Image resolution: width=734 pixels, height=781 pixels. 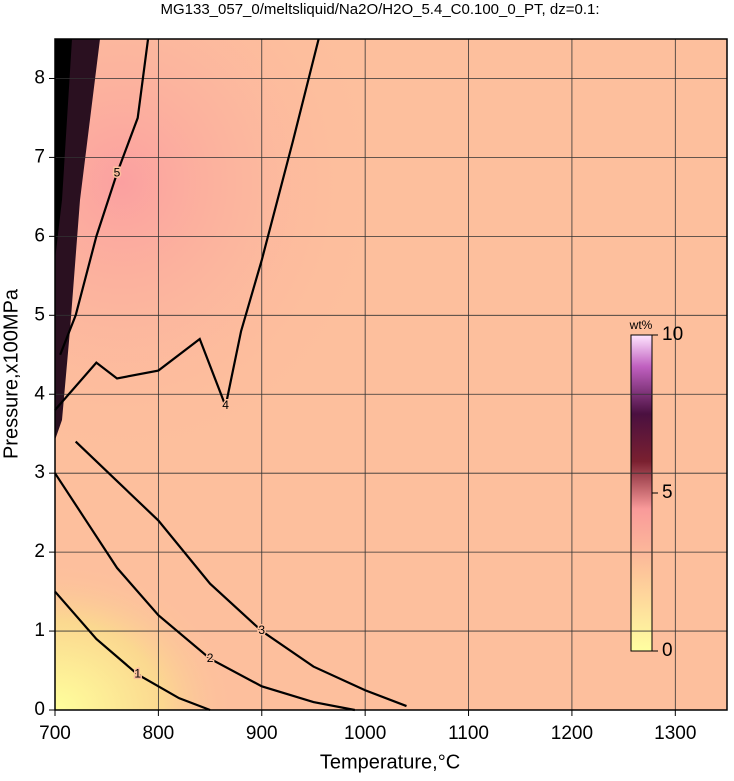 What do you see at coordinates (225, 405) in the screenshot?
I see `contour-label: 4` at bounding box center [225, 405].